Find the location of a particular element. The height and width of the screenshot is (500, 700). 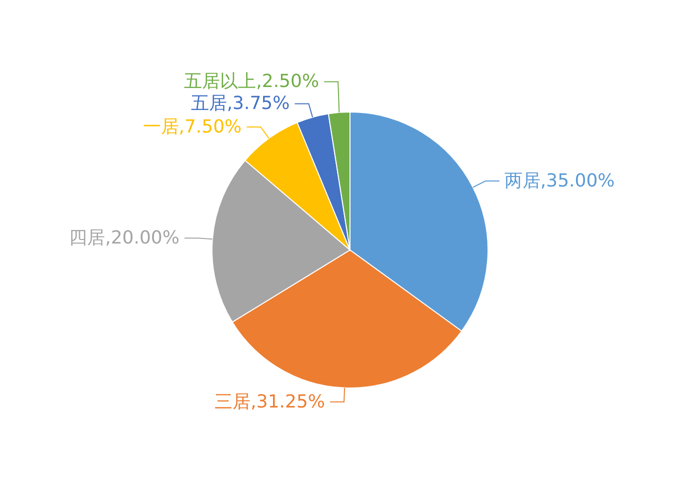

slice-label: 五居,3.75% is located at coordinates (240, 103).